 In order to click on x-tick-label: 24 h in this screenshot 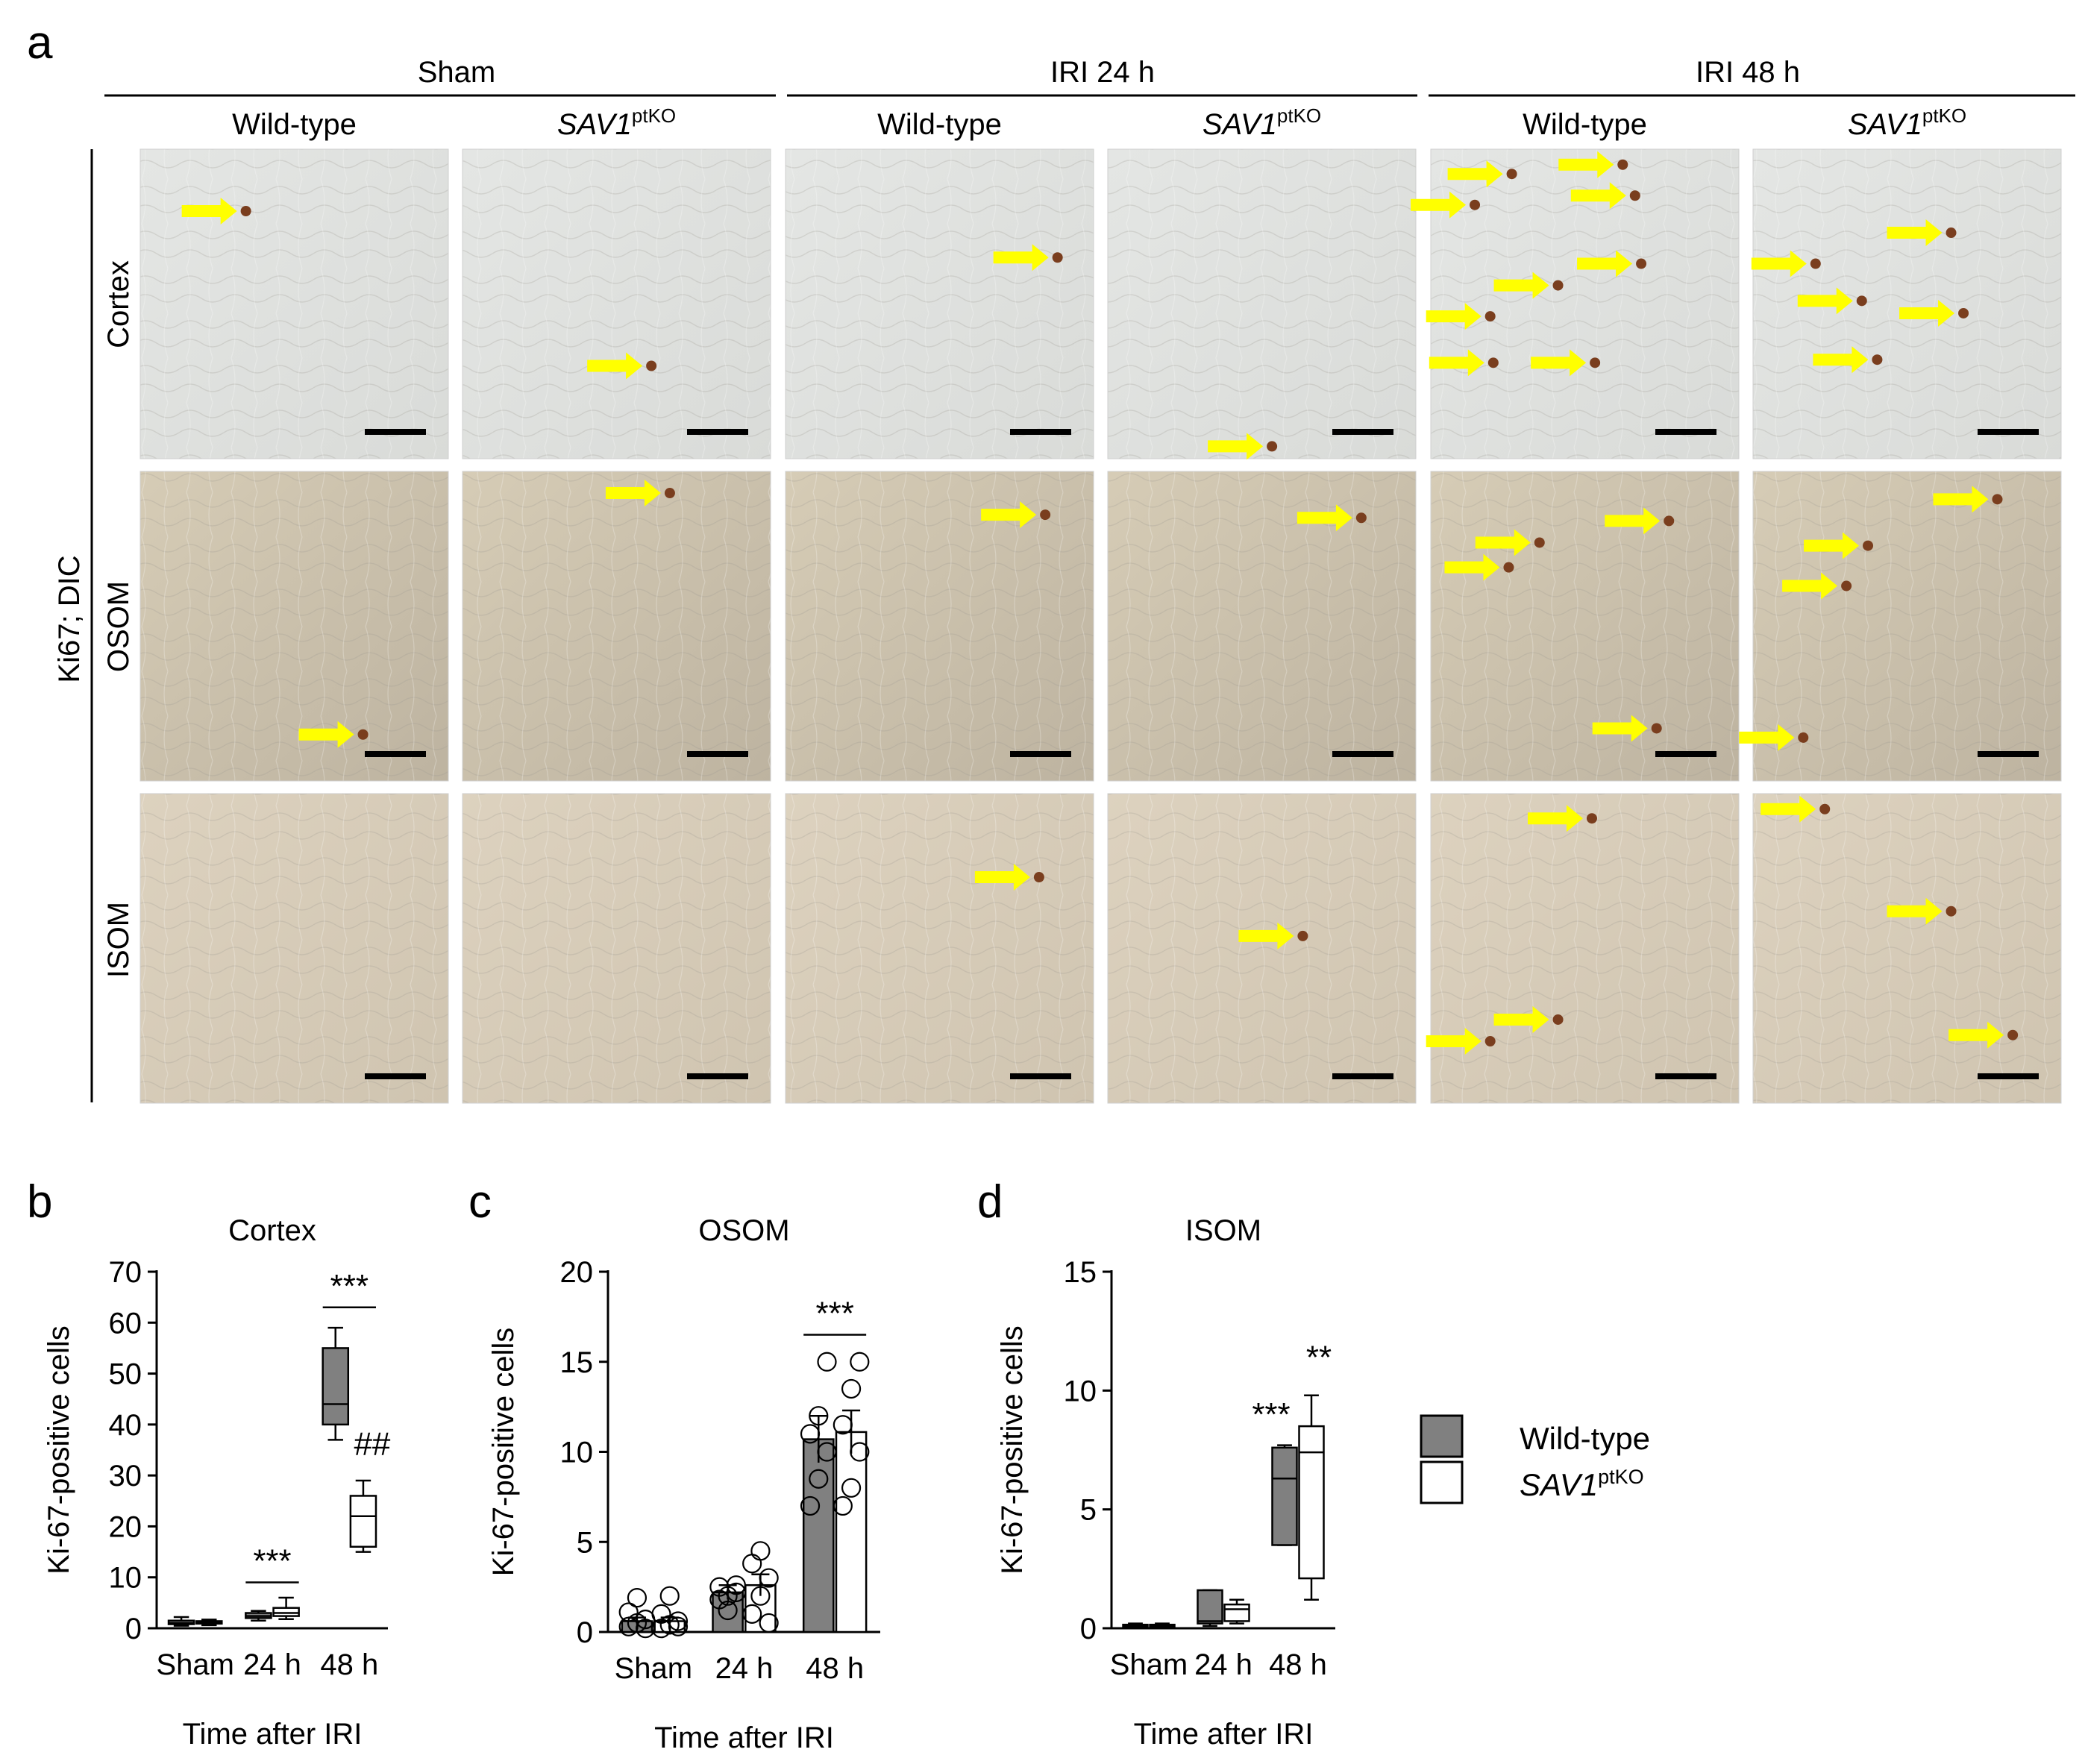, I will do `click(272, 1664)`.